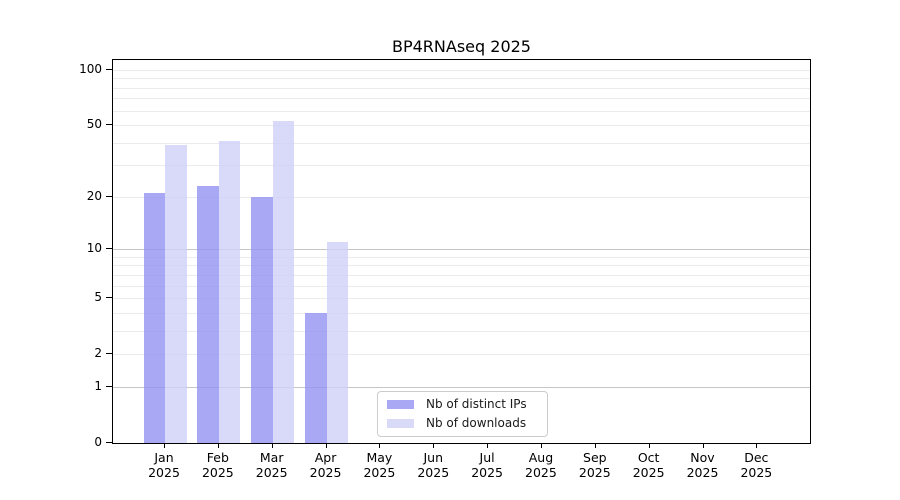 Image resolution: width=900 pixels, height=500 pixels. I want to click on y-tick-label: 100, so click(90, 69).